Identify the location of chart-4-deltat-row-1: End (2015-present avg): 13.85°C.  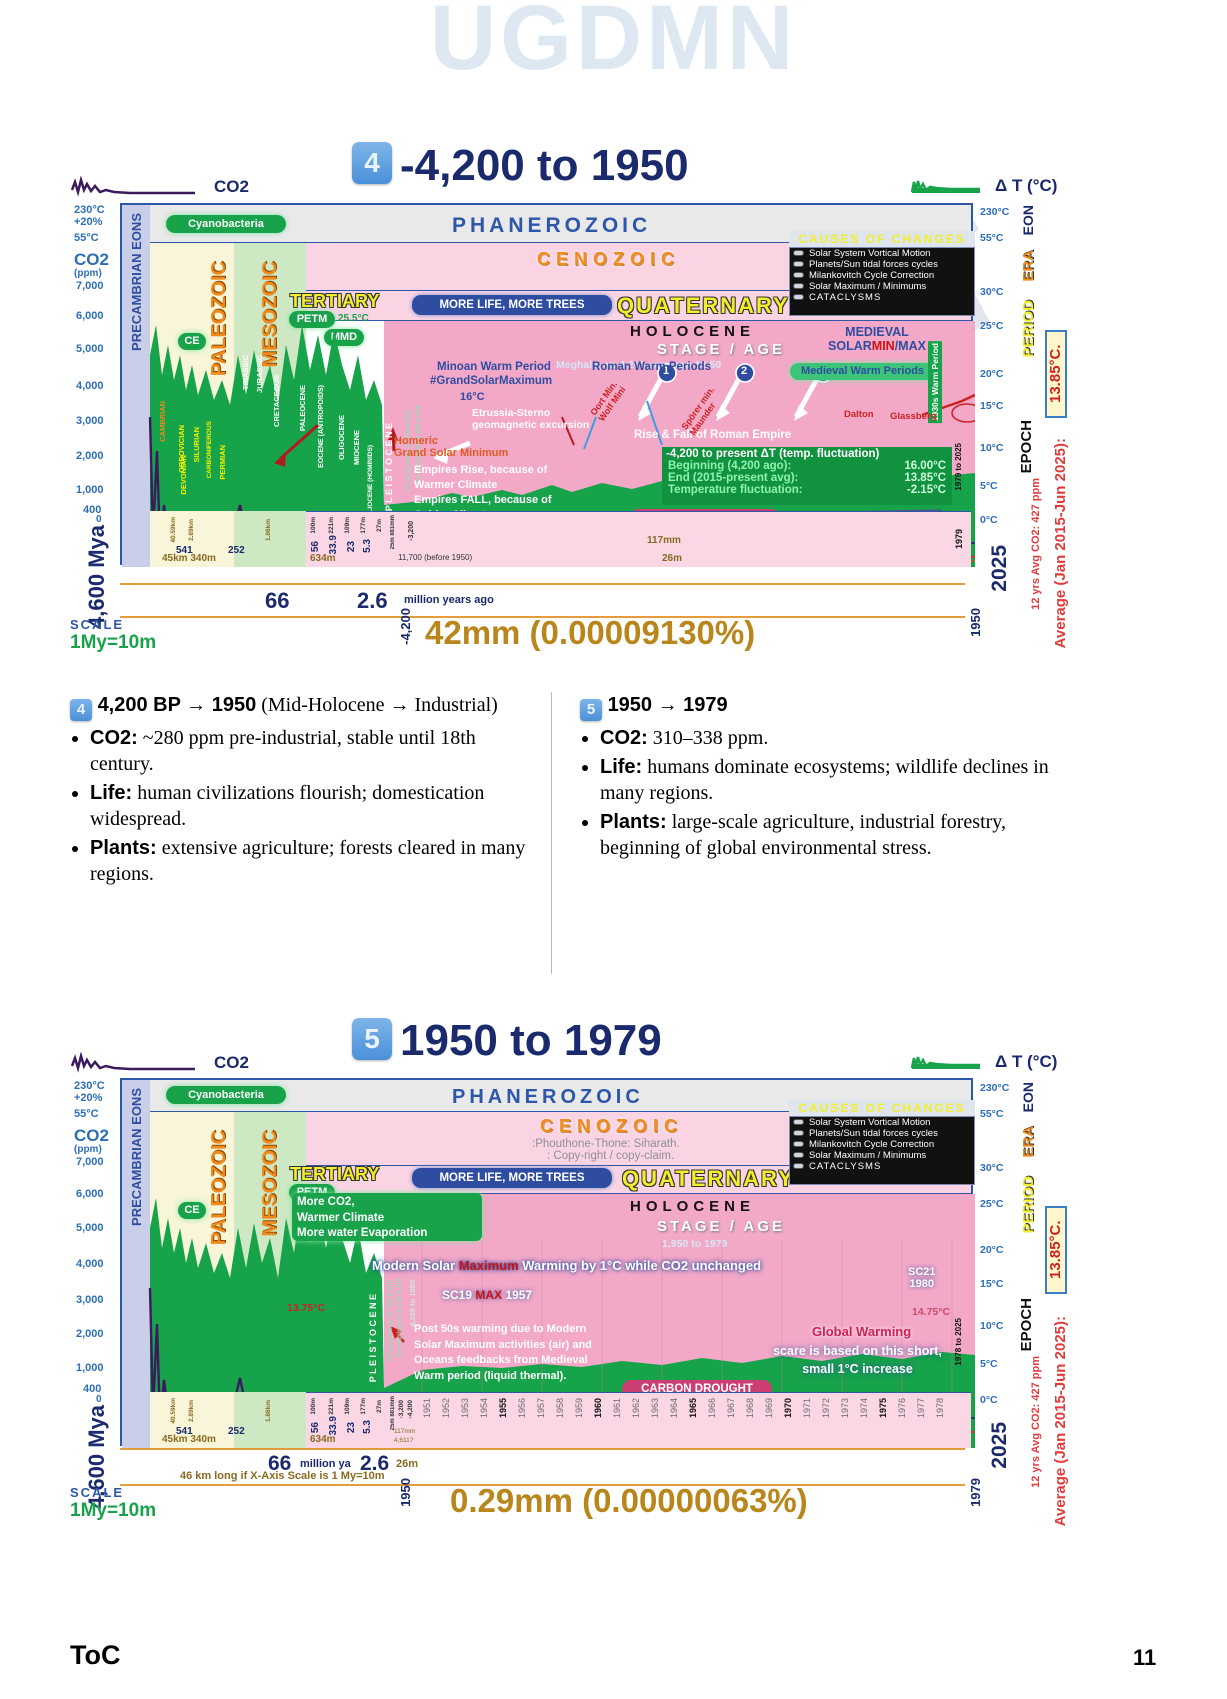
(807, 478).